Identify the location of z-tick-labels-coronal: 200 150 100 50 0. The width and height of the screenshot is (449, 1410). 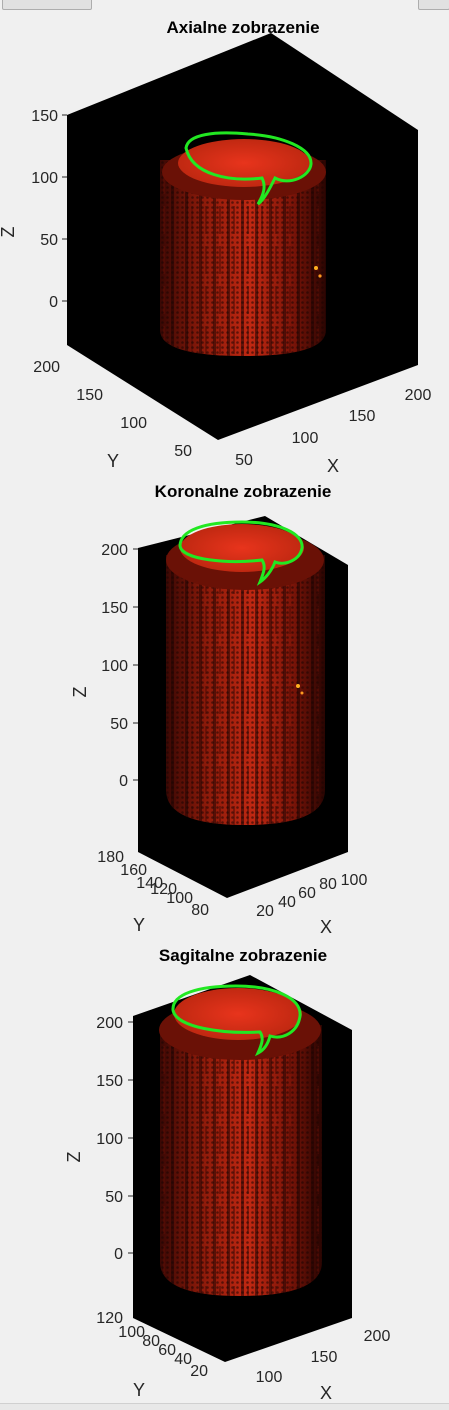
(114, 666).